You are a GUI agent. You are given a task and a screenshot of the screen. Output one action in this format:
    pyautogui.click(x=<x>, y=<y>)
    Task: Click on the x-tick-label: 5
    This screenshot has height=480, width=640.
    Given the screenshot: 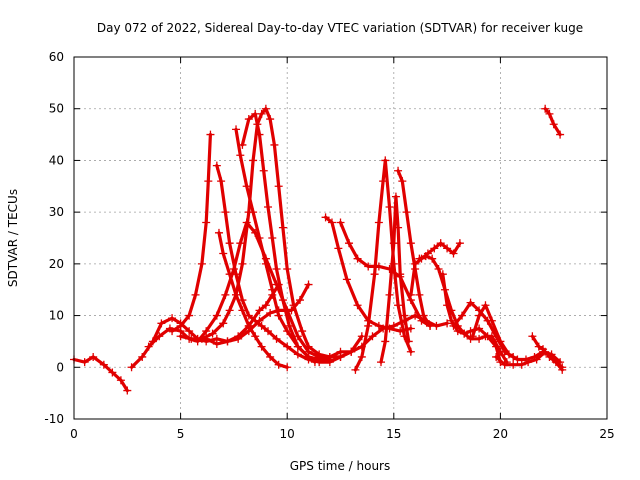 What is the action you would take?
    pyautogui.click(x=181, y=434)
    